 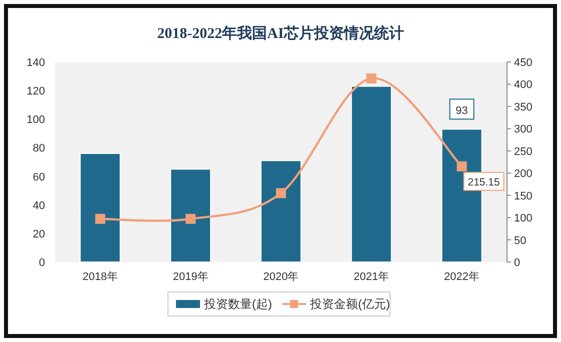 What do you see at coordinates (523, 107) in the screenshot?
I see `y2-tick-label: 350` at bounding box center [523, 107].